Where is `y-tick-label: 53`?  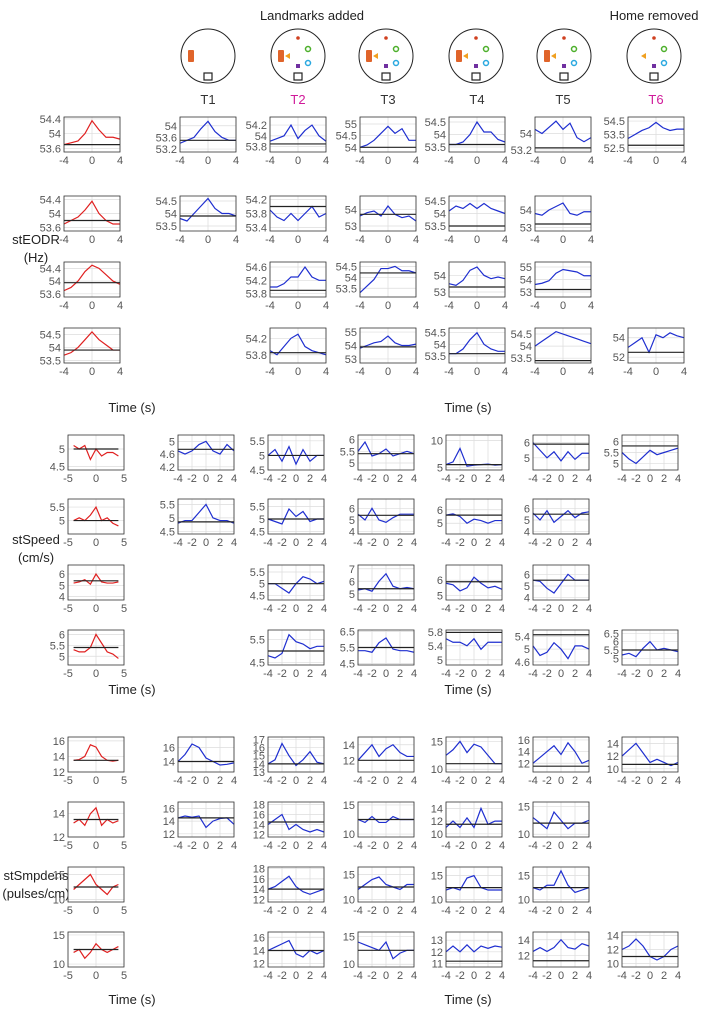
y-tick-label: 53 is located at coordinates (440, 293).